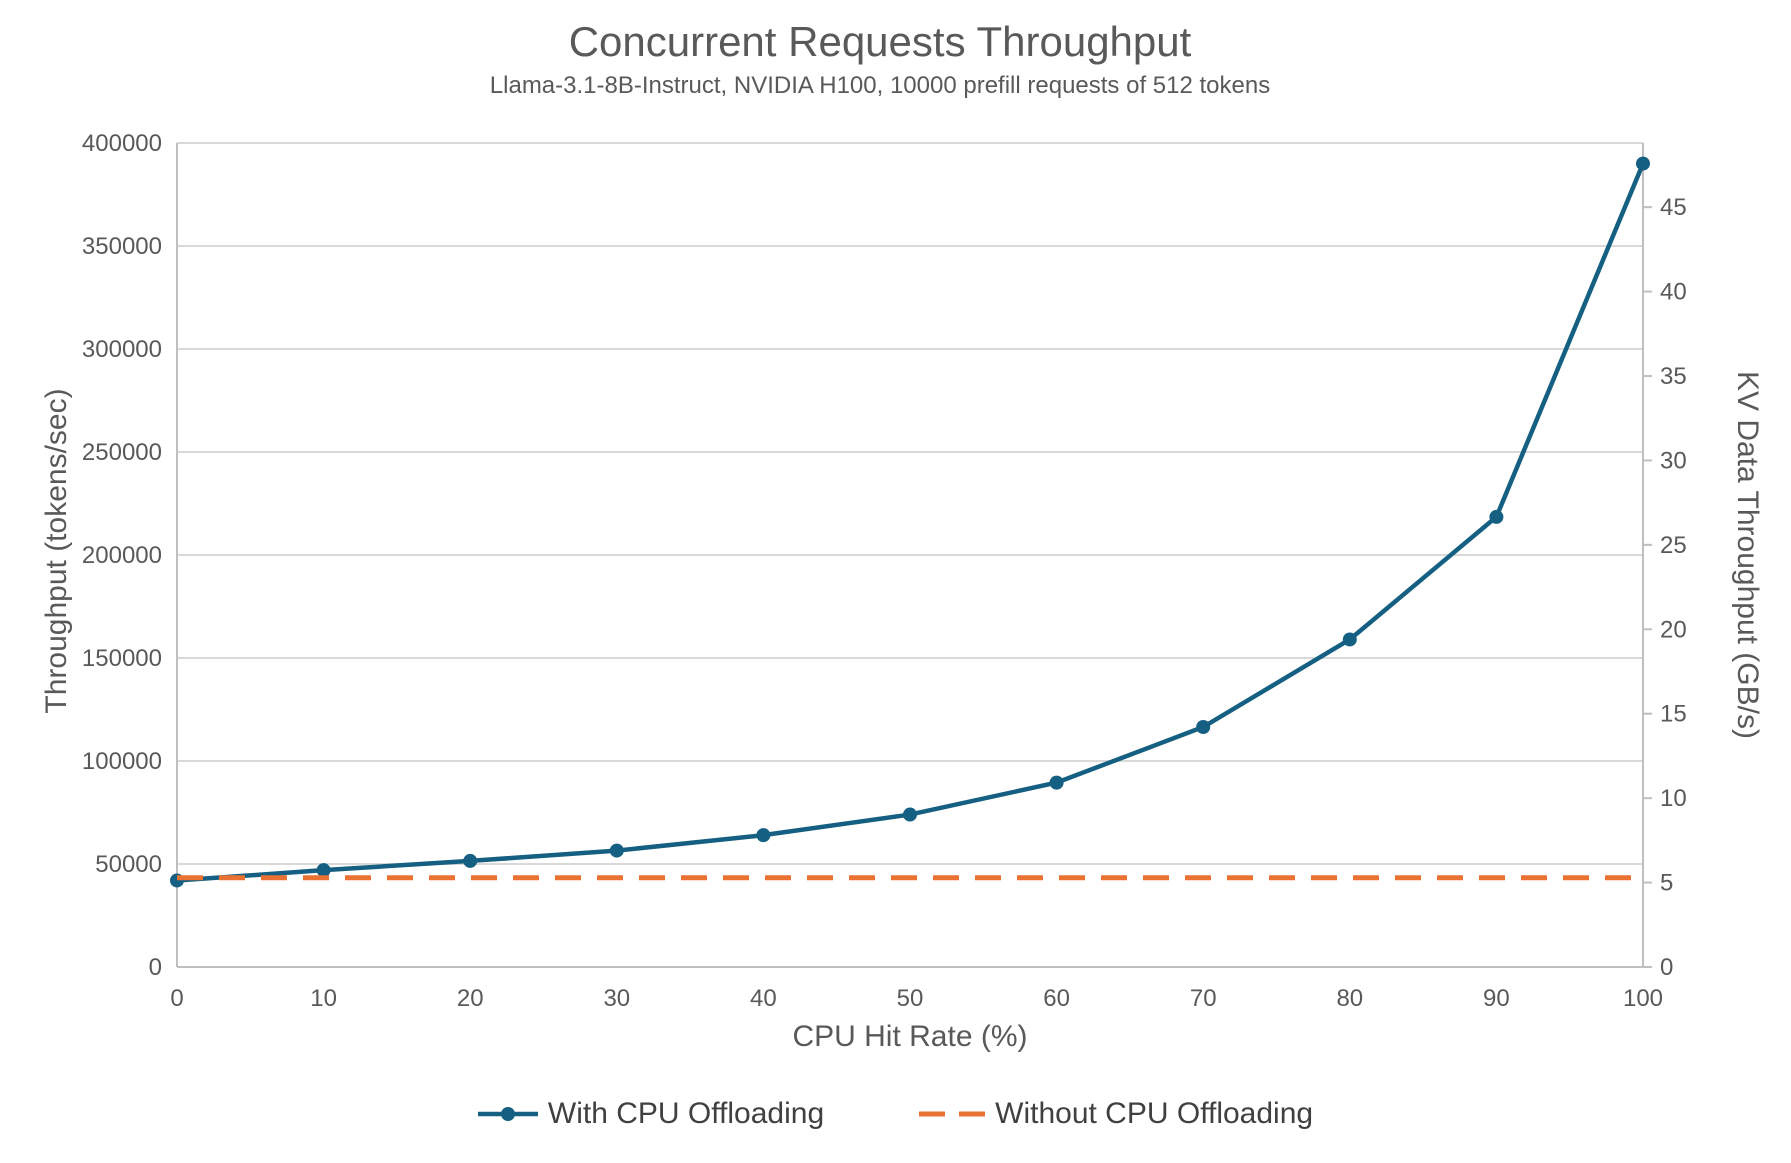 The width and height of the screenshot is (1791, 1163). What do you see at coordinates (1673, 207) in the screenshot?
I see `y2-axis-tick-label: 45` at bounding box center [1673, 207].